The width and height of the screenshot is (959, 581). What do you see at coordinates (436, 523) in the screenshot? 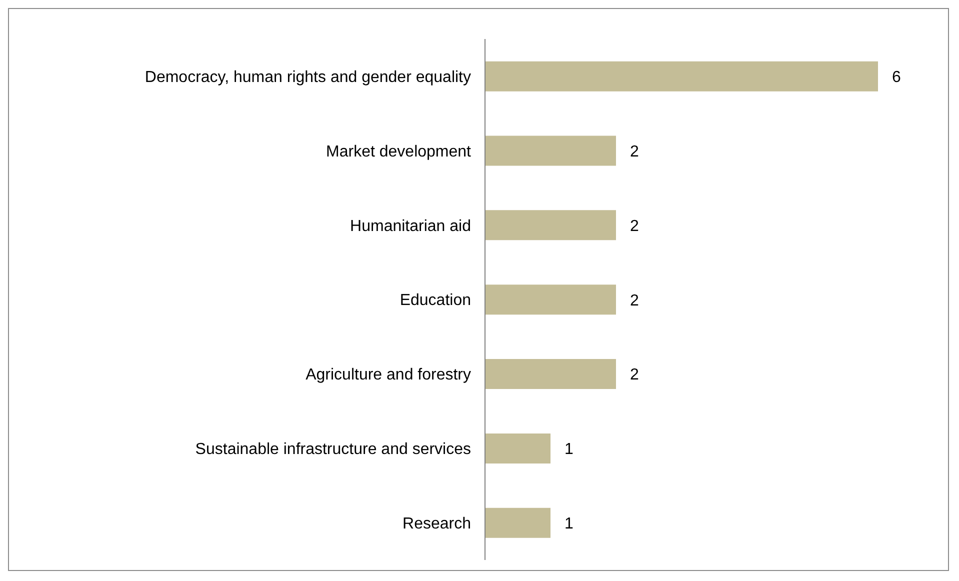
I see `y-tick-label: Research` at bounding box center [436, 523].